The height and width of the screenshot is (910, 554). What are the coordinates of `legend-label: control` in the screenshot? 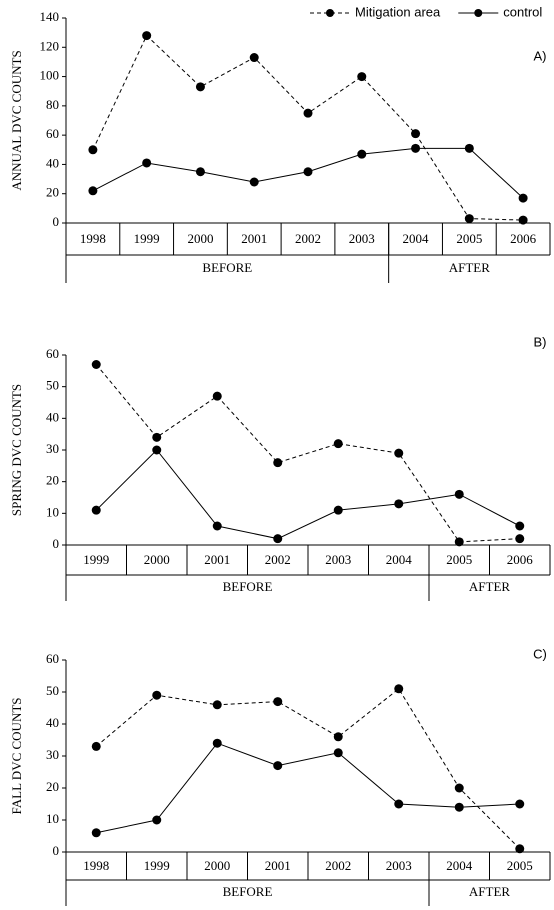 It's located at (522, 11).